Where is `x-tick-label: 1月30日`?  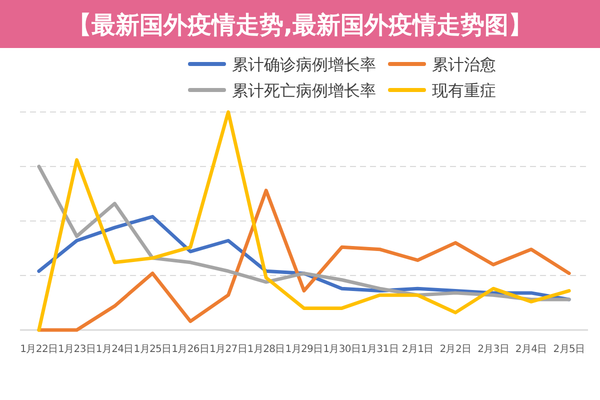
x-tick-label: 1月30日 is located at coordinates (342, 349).